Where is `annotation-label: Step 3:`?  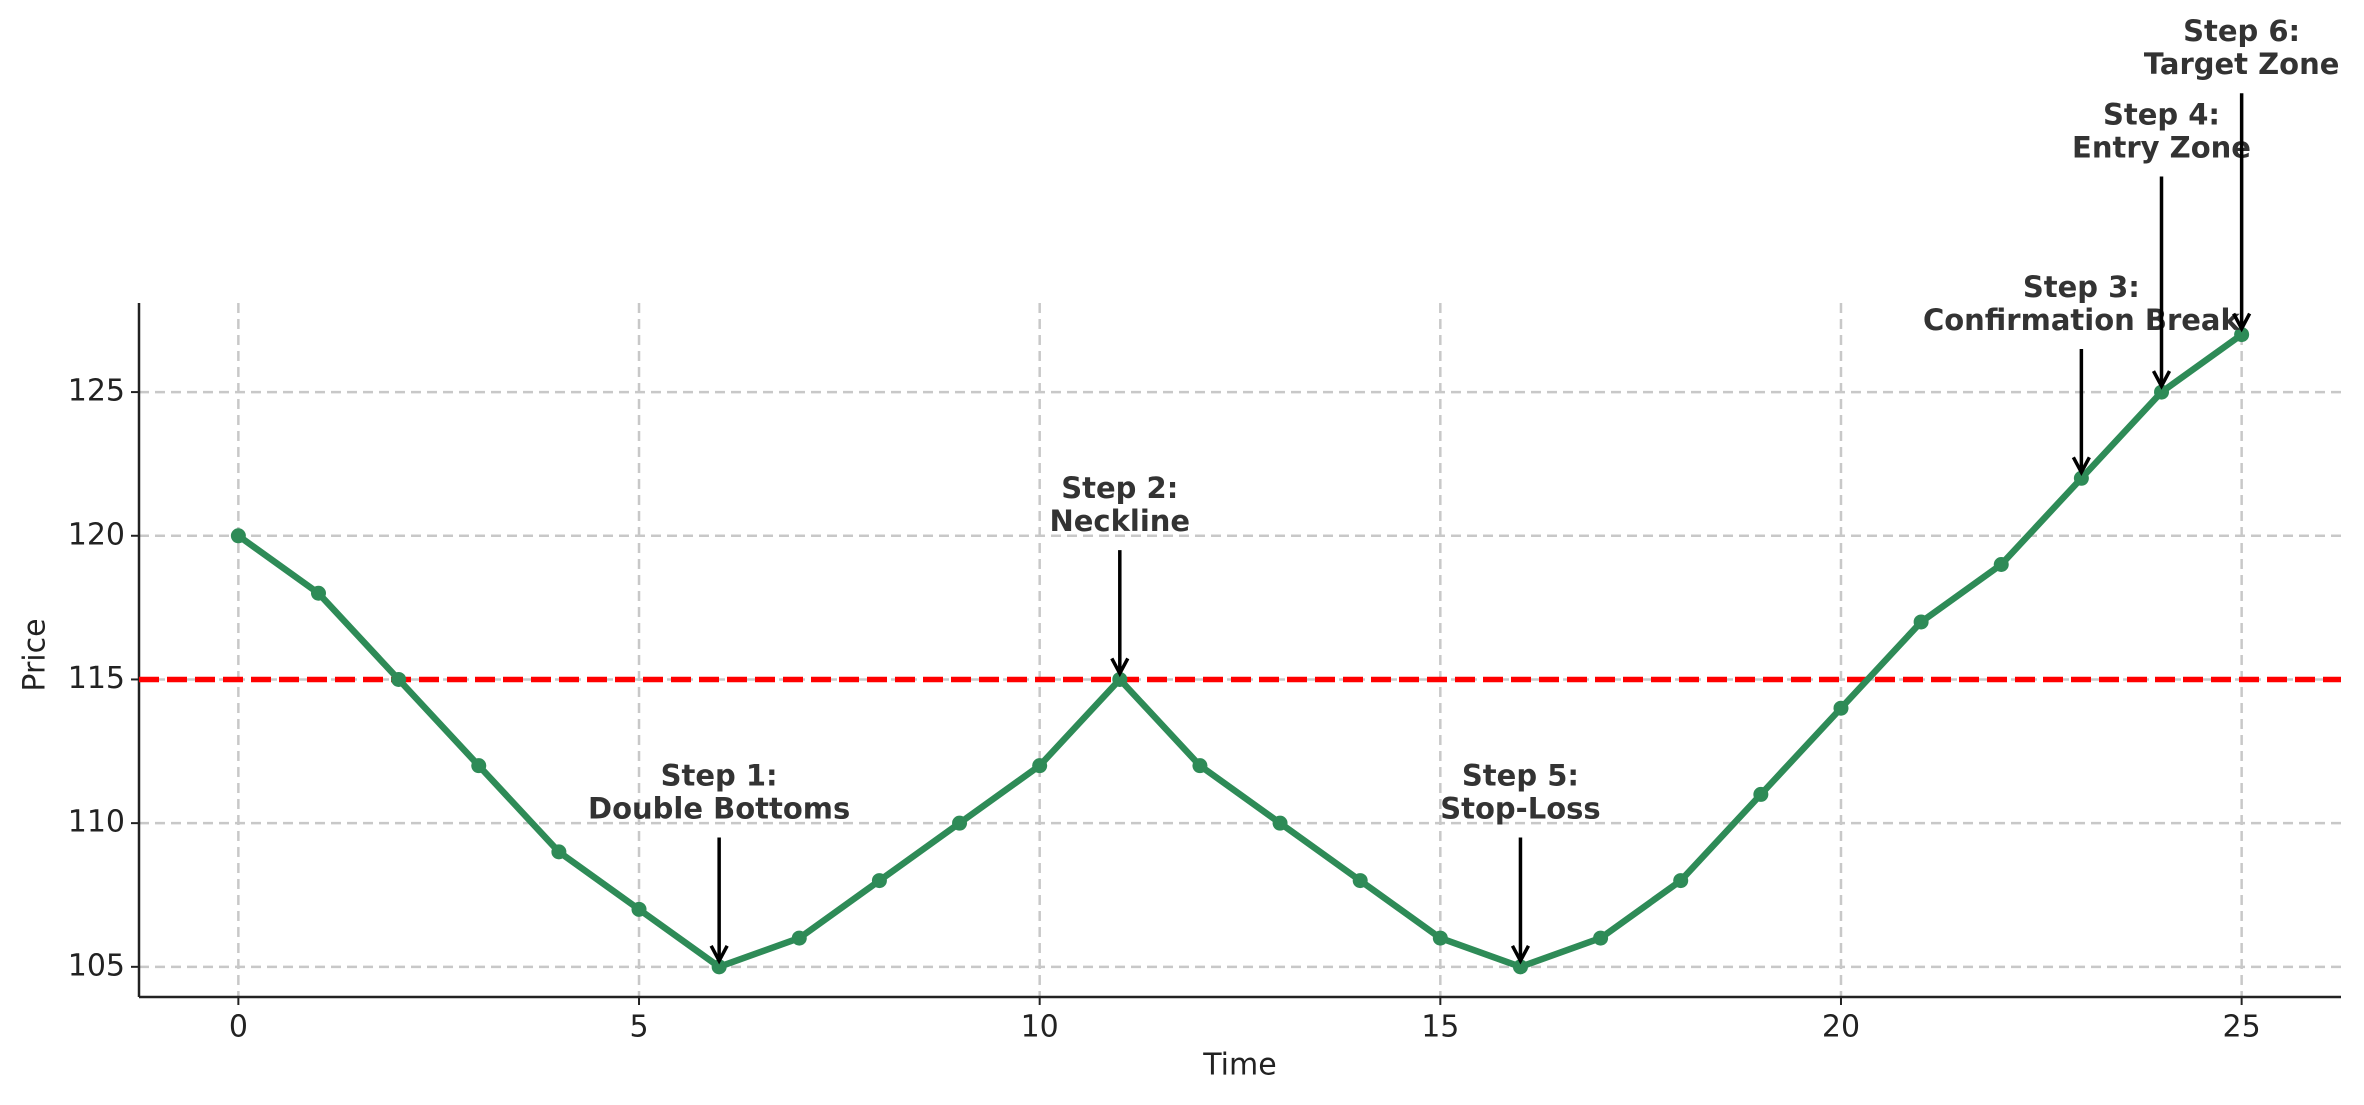
annotation-label: Step 3: is located at coordinates (2081, 287).